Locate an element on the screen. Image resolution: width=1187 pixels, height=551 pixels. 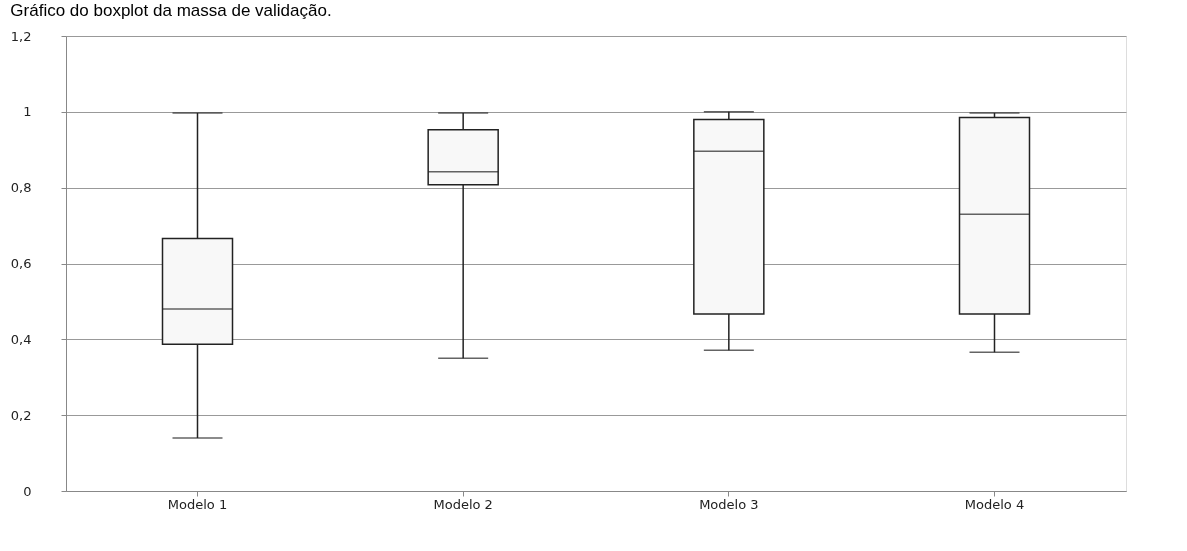
x-tick-label: Modelo 2 is located at coordinates (463, 504).